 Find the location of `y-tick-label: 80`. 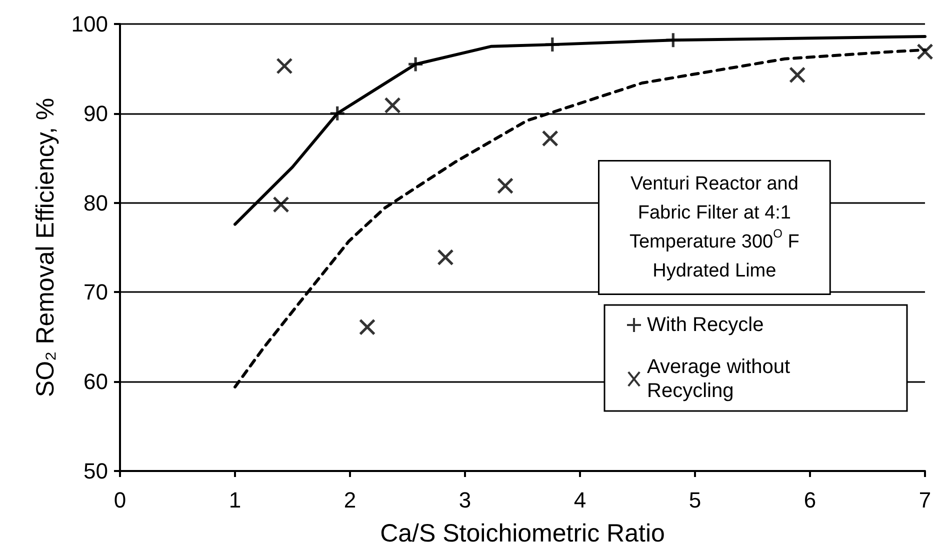

y-tick-label: 80 is located at coordinates (96, 203).